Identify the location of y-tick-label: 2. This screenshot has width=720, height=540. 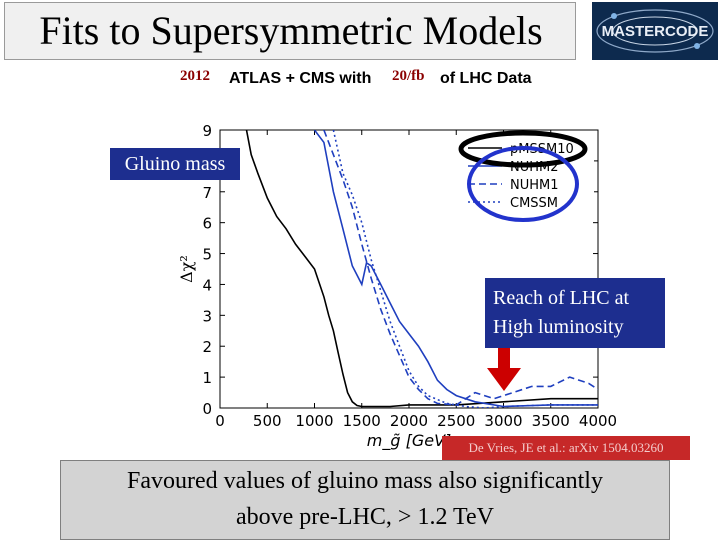
(207, 347).